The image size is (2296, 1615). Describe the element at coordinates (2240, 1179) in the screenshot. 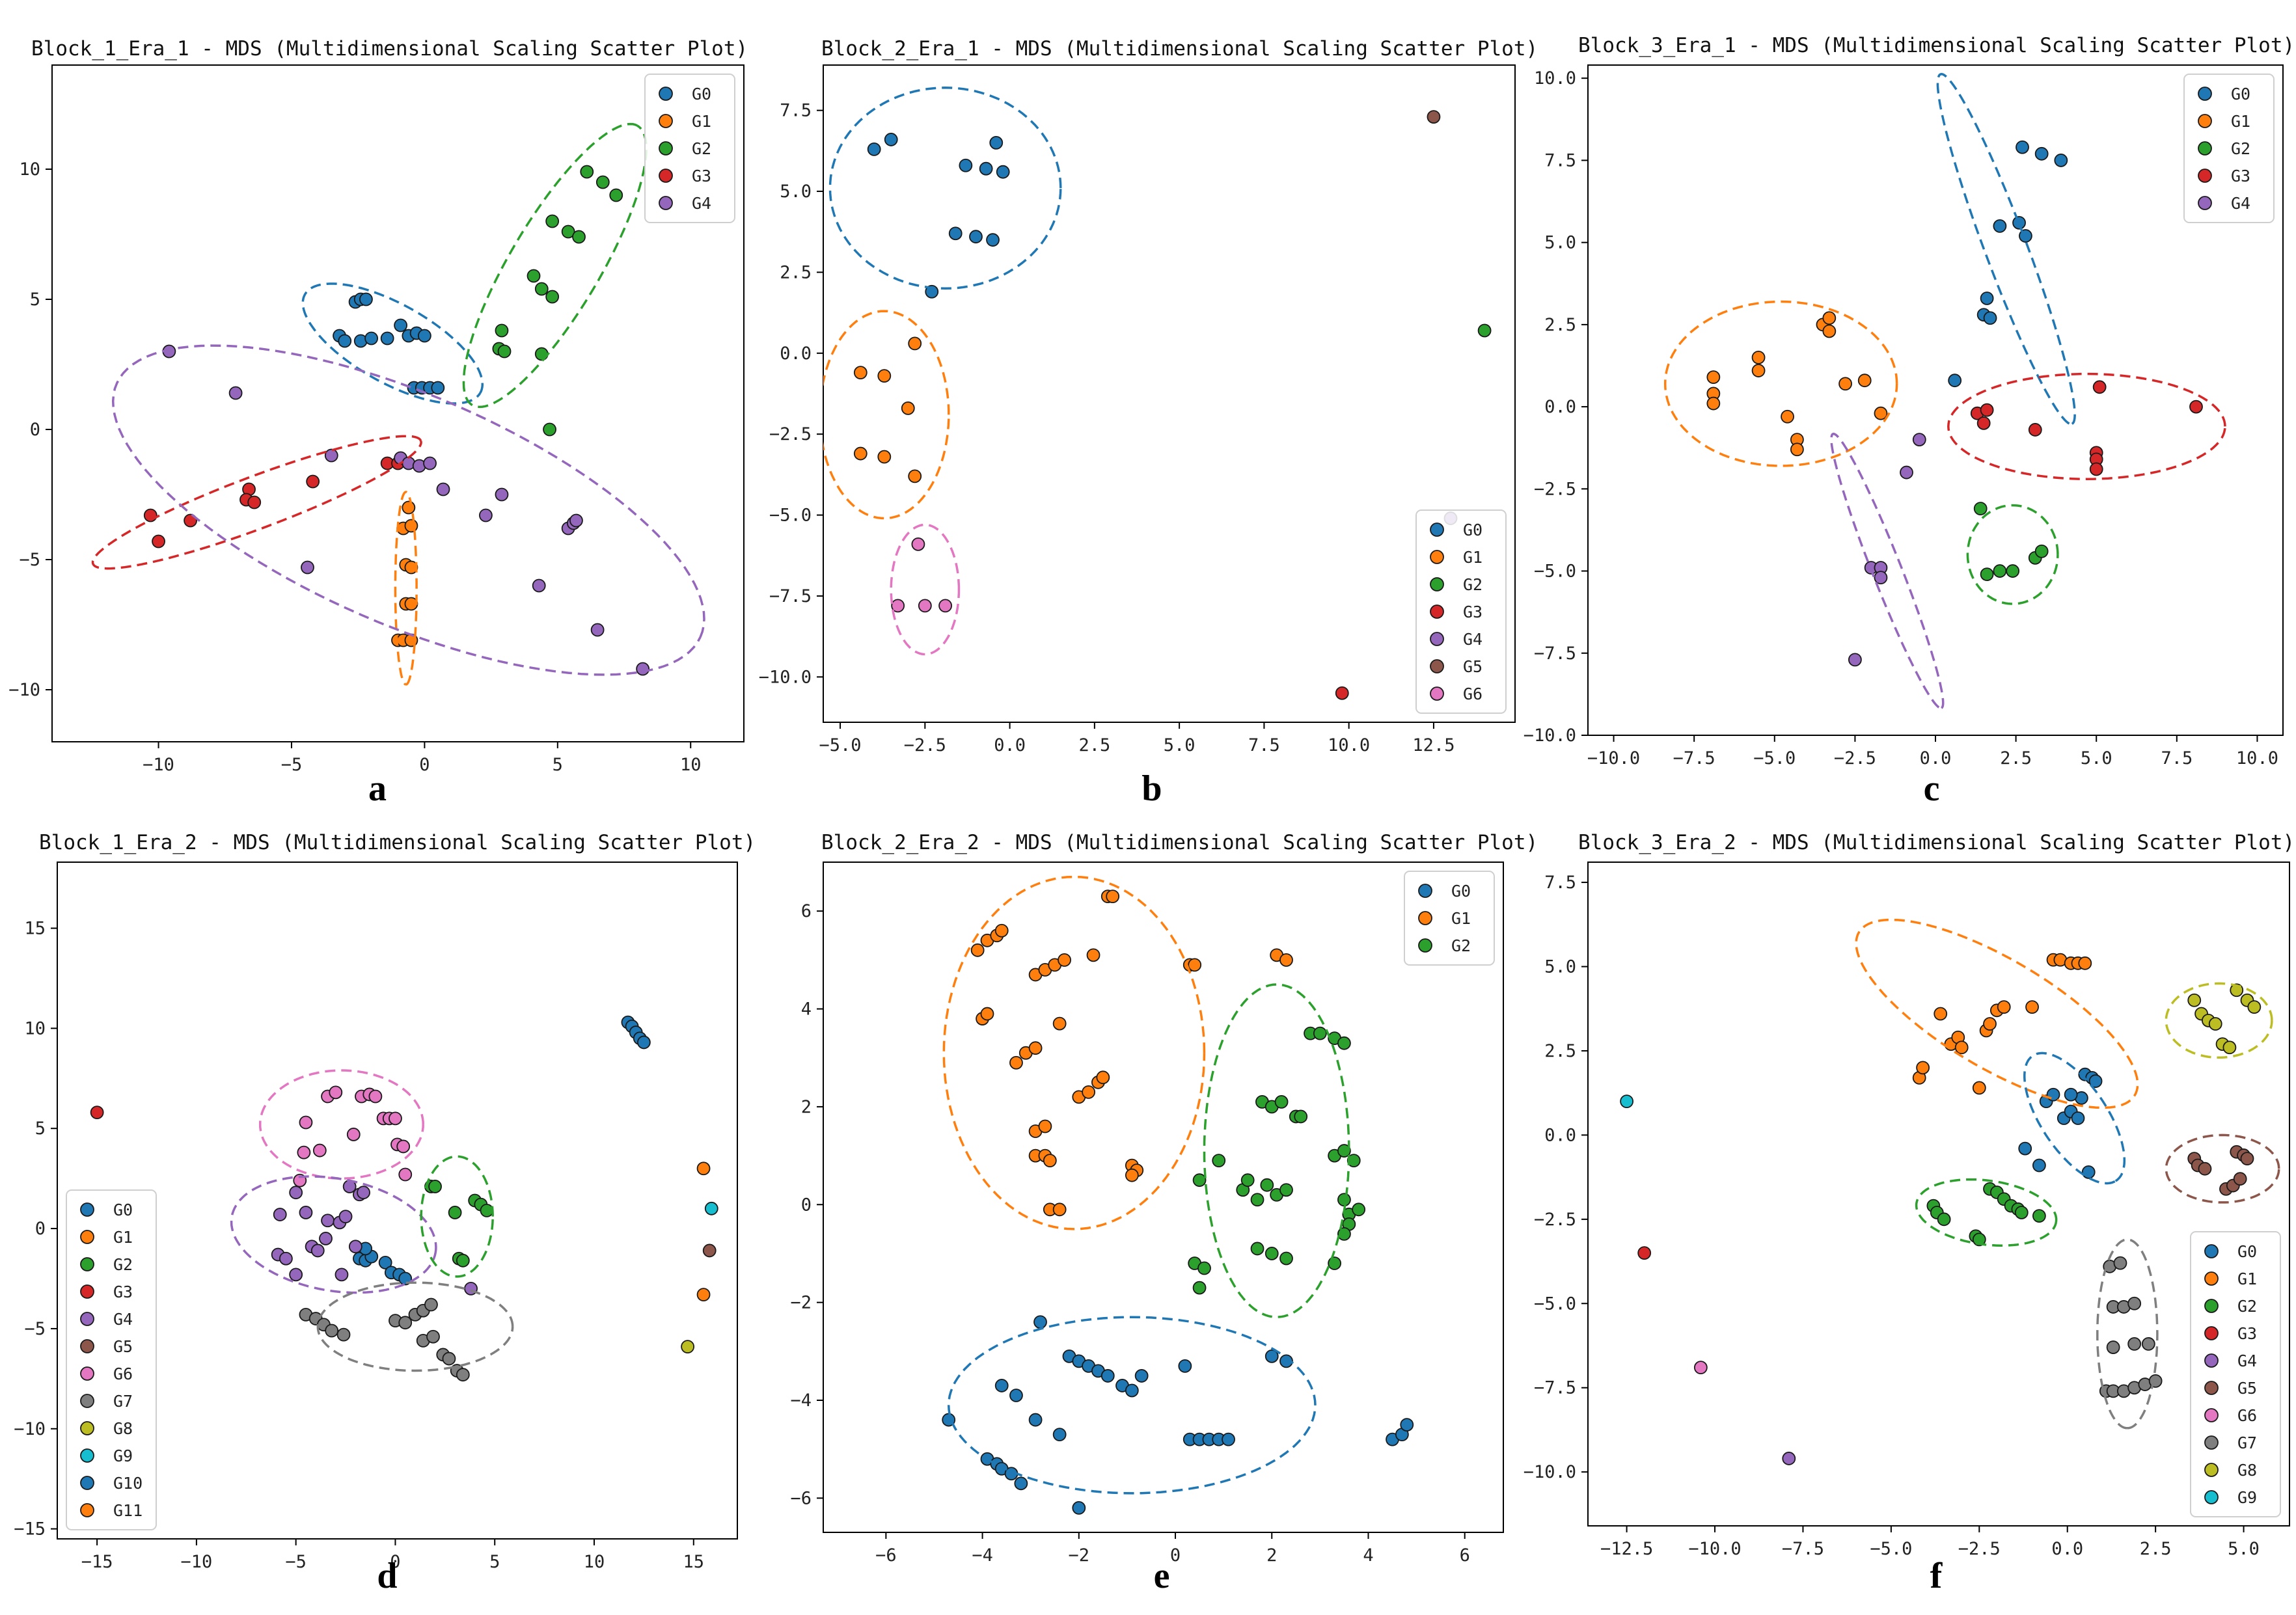

I see `point-g5` at that location.